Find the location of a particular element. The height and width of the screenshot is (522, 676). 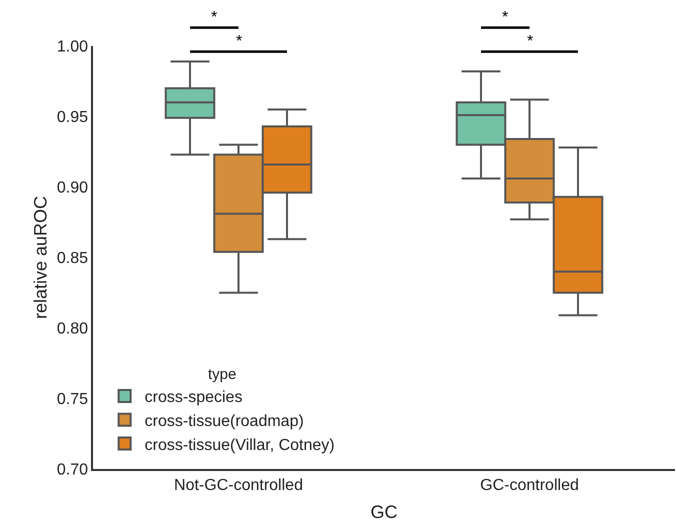

x-tick-label: GC-controlled is located at coordinates (529, 485).